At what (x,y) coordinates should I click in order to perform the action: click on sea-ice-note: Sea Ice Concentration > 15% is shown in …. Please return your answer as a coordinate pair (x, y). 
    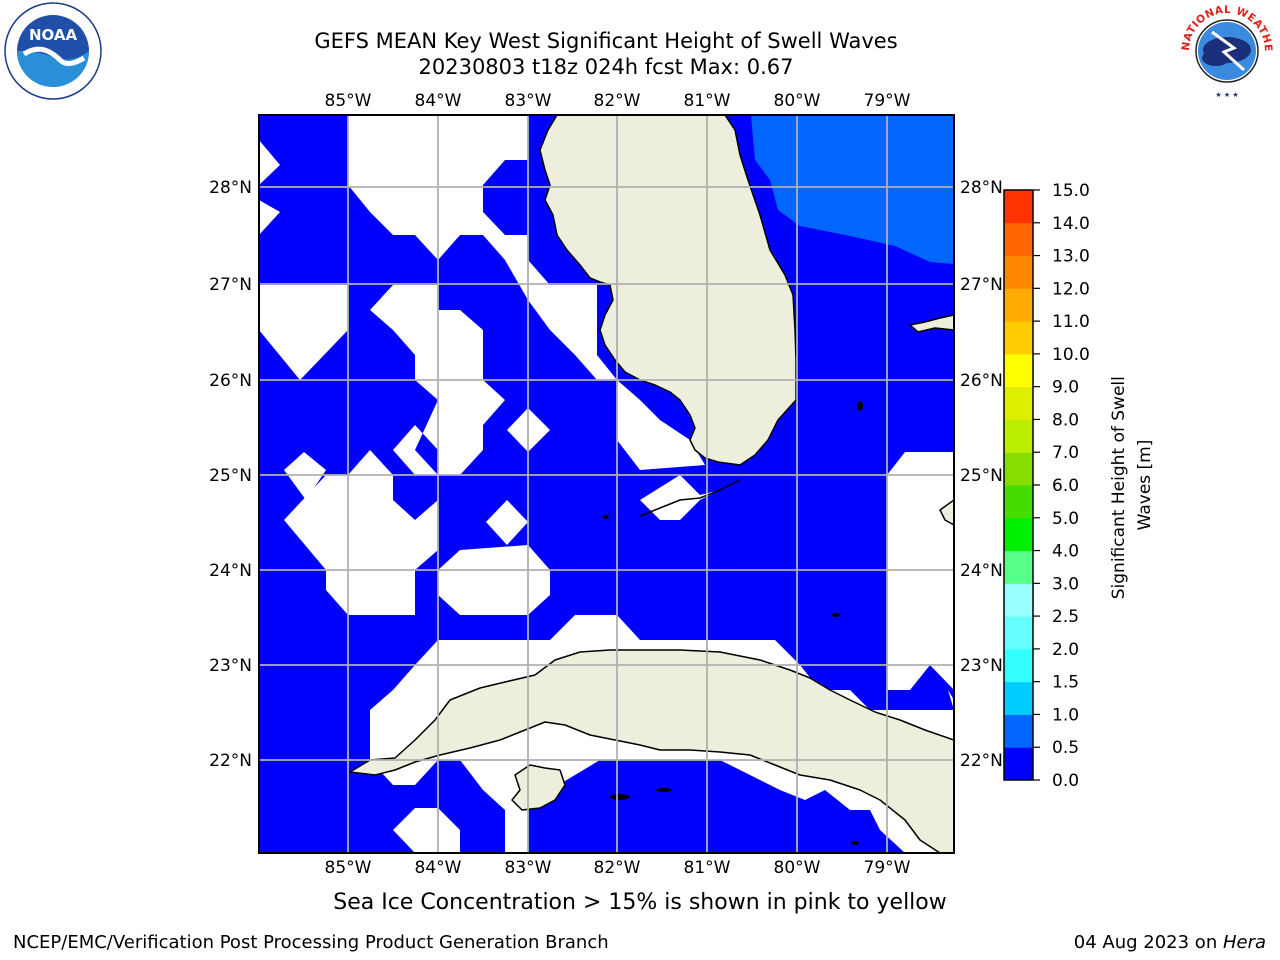
    Looking at the image, I should click on (640, 902).